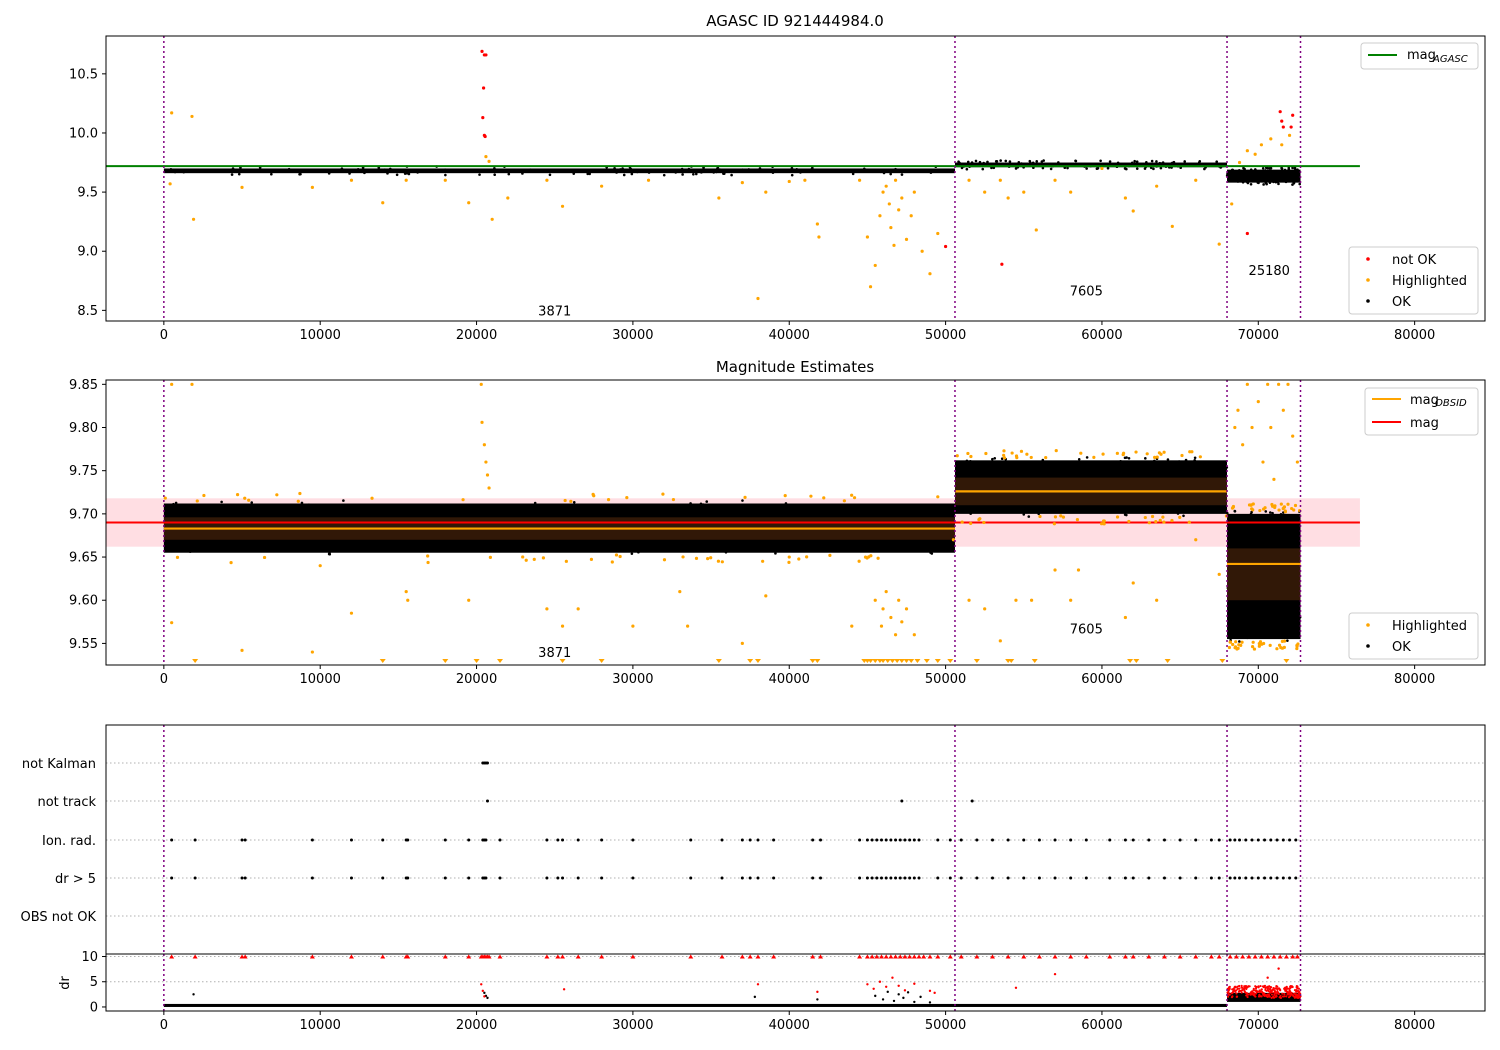  Describe the element at coordinates (83, 428) in the screenshot. I see `y-tick-label: 9.80` at that location.